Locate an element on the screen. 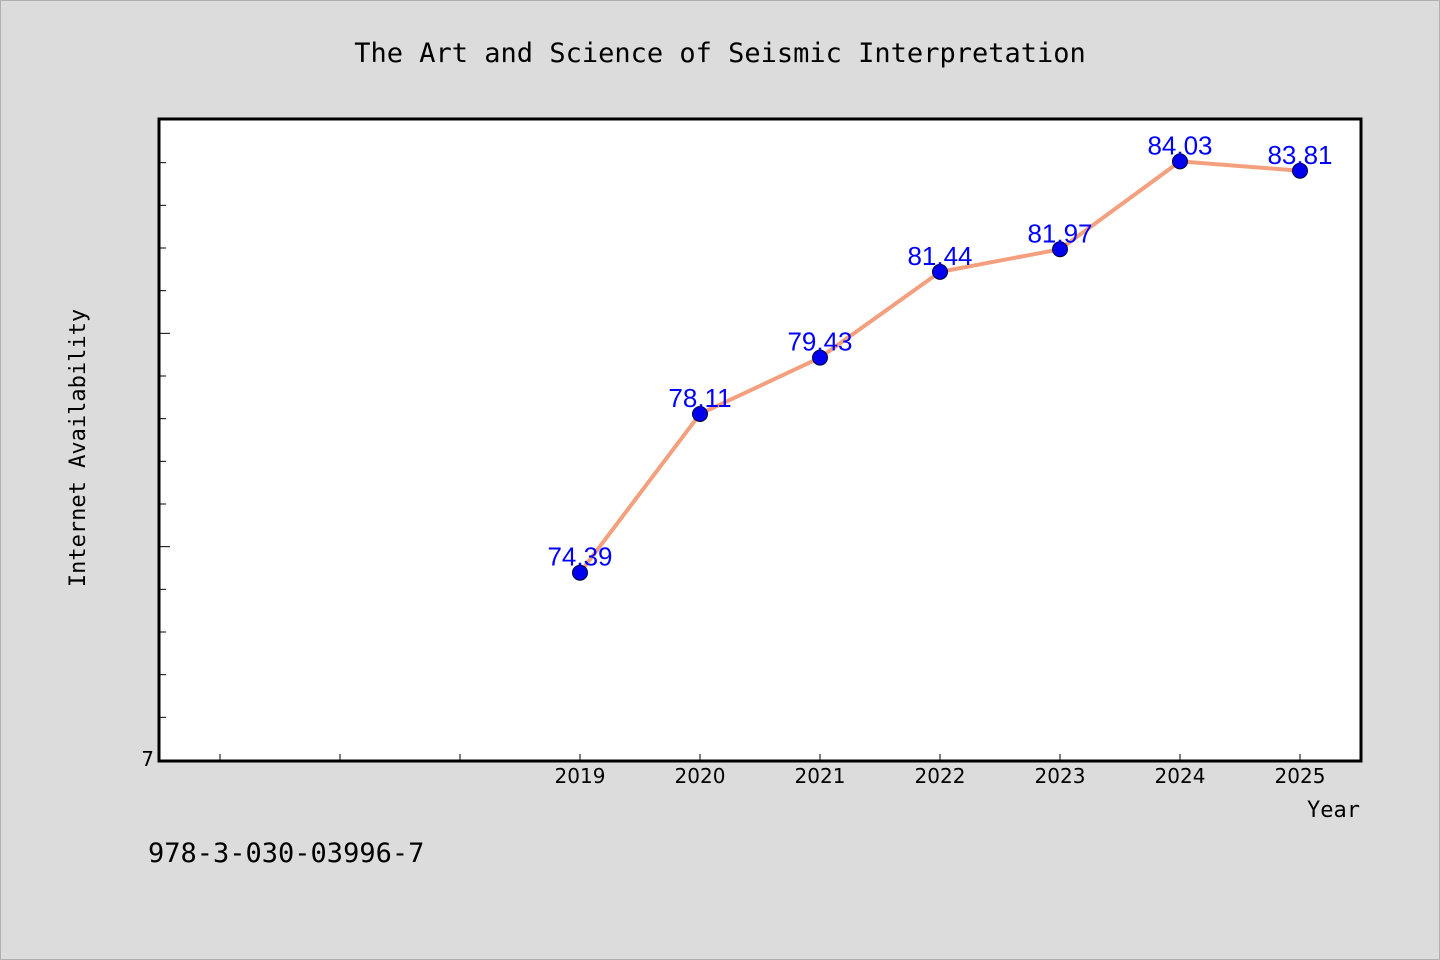 This screenshot has height=960, width=1440. x-tick-label: 2023 is located at coordinates (1060, 776).